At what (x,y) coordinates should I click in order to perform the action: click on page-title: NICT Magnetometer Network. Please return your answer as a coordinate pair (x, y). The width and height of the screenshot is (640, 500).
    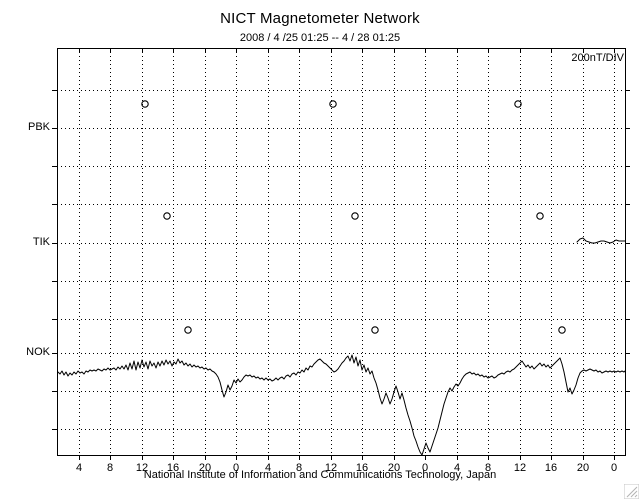
    Looking at the image, I should click on (320, 18).